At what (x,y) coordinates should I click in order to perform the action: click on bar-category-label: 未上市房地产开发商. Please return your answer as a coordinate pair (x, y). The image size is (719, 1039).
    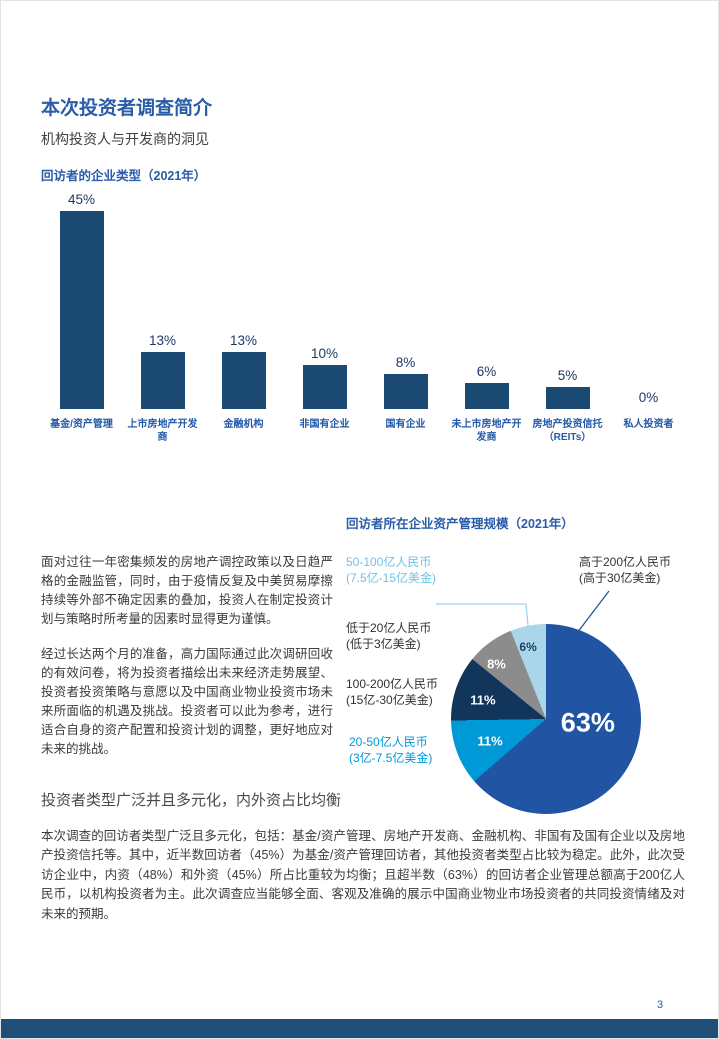
    Looking at the image, I should click on (486, 431).